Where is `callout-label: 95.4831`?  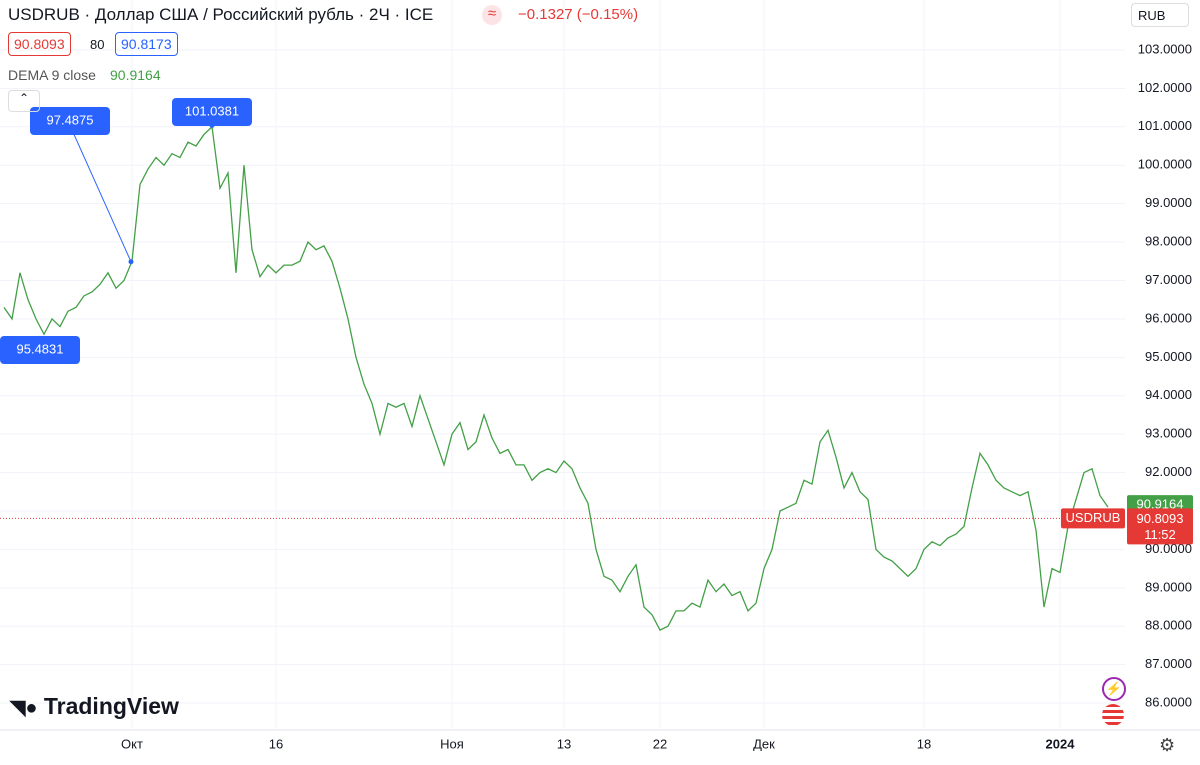 callout-label: 95.4831 is located at coordinates (40, 348).